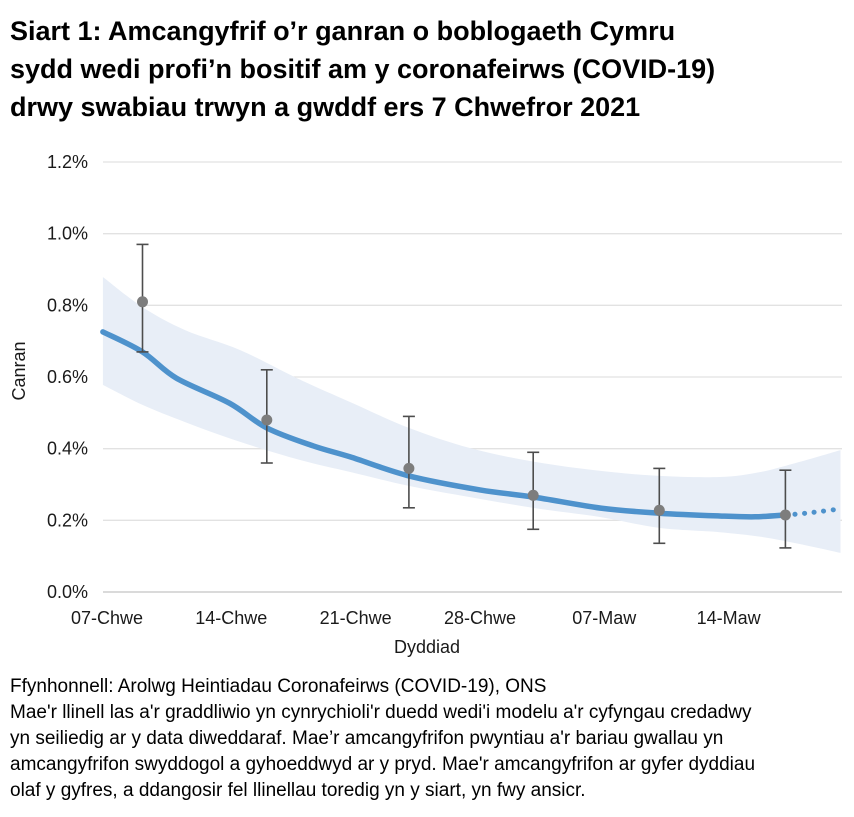  Describe the element at coordinates (356, 618) in the screenshot. I see `x-tick-label: 21-Chwe` at that location.